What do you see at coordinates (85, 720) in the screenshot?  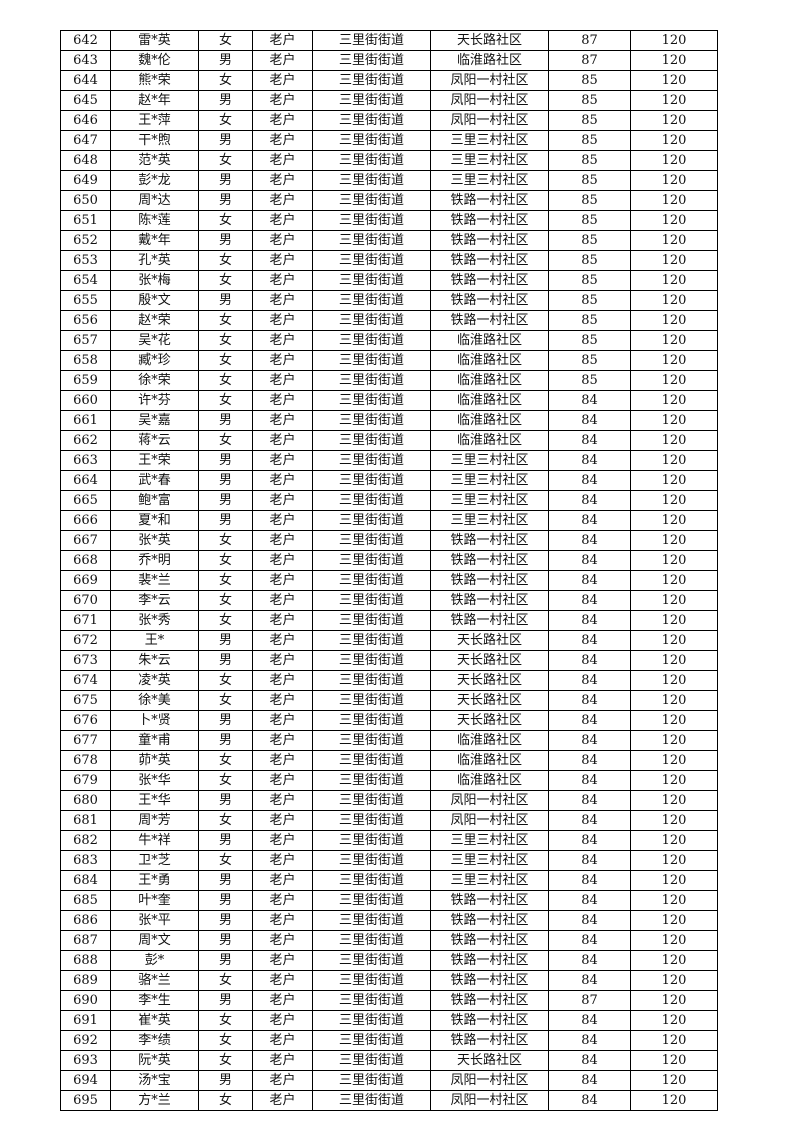 I see `row-number: 676` at bounding box center [85, 720].